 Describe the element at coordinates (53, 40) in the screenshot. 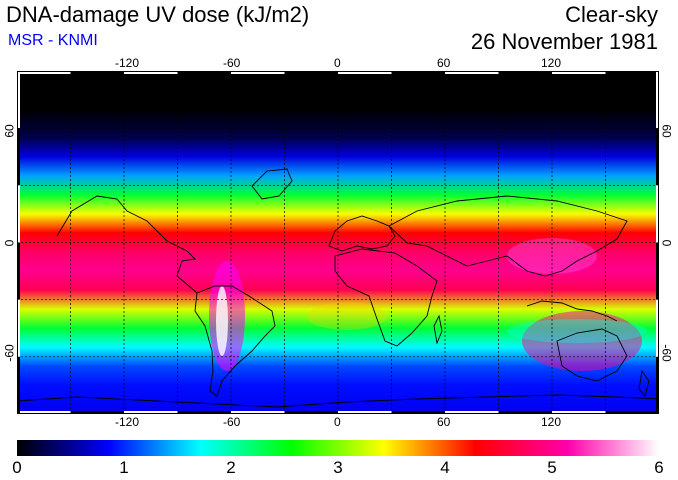

I see `source-label: MSR - KNMI` at that location.